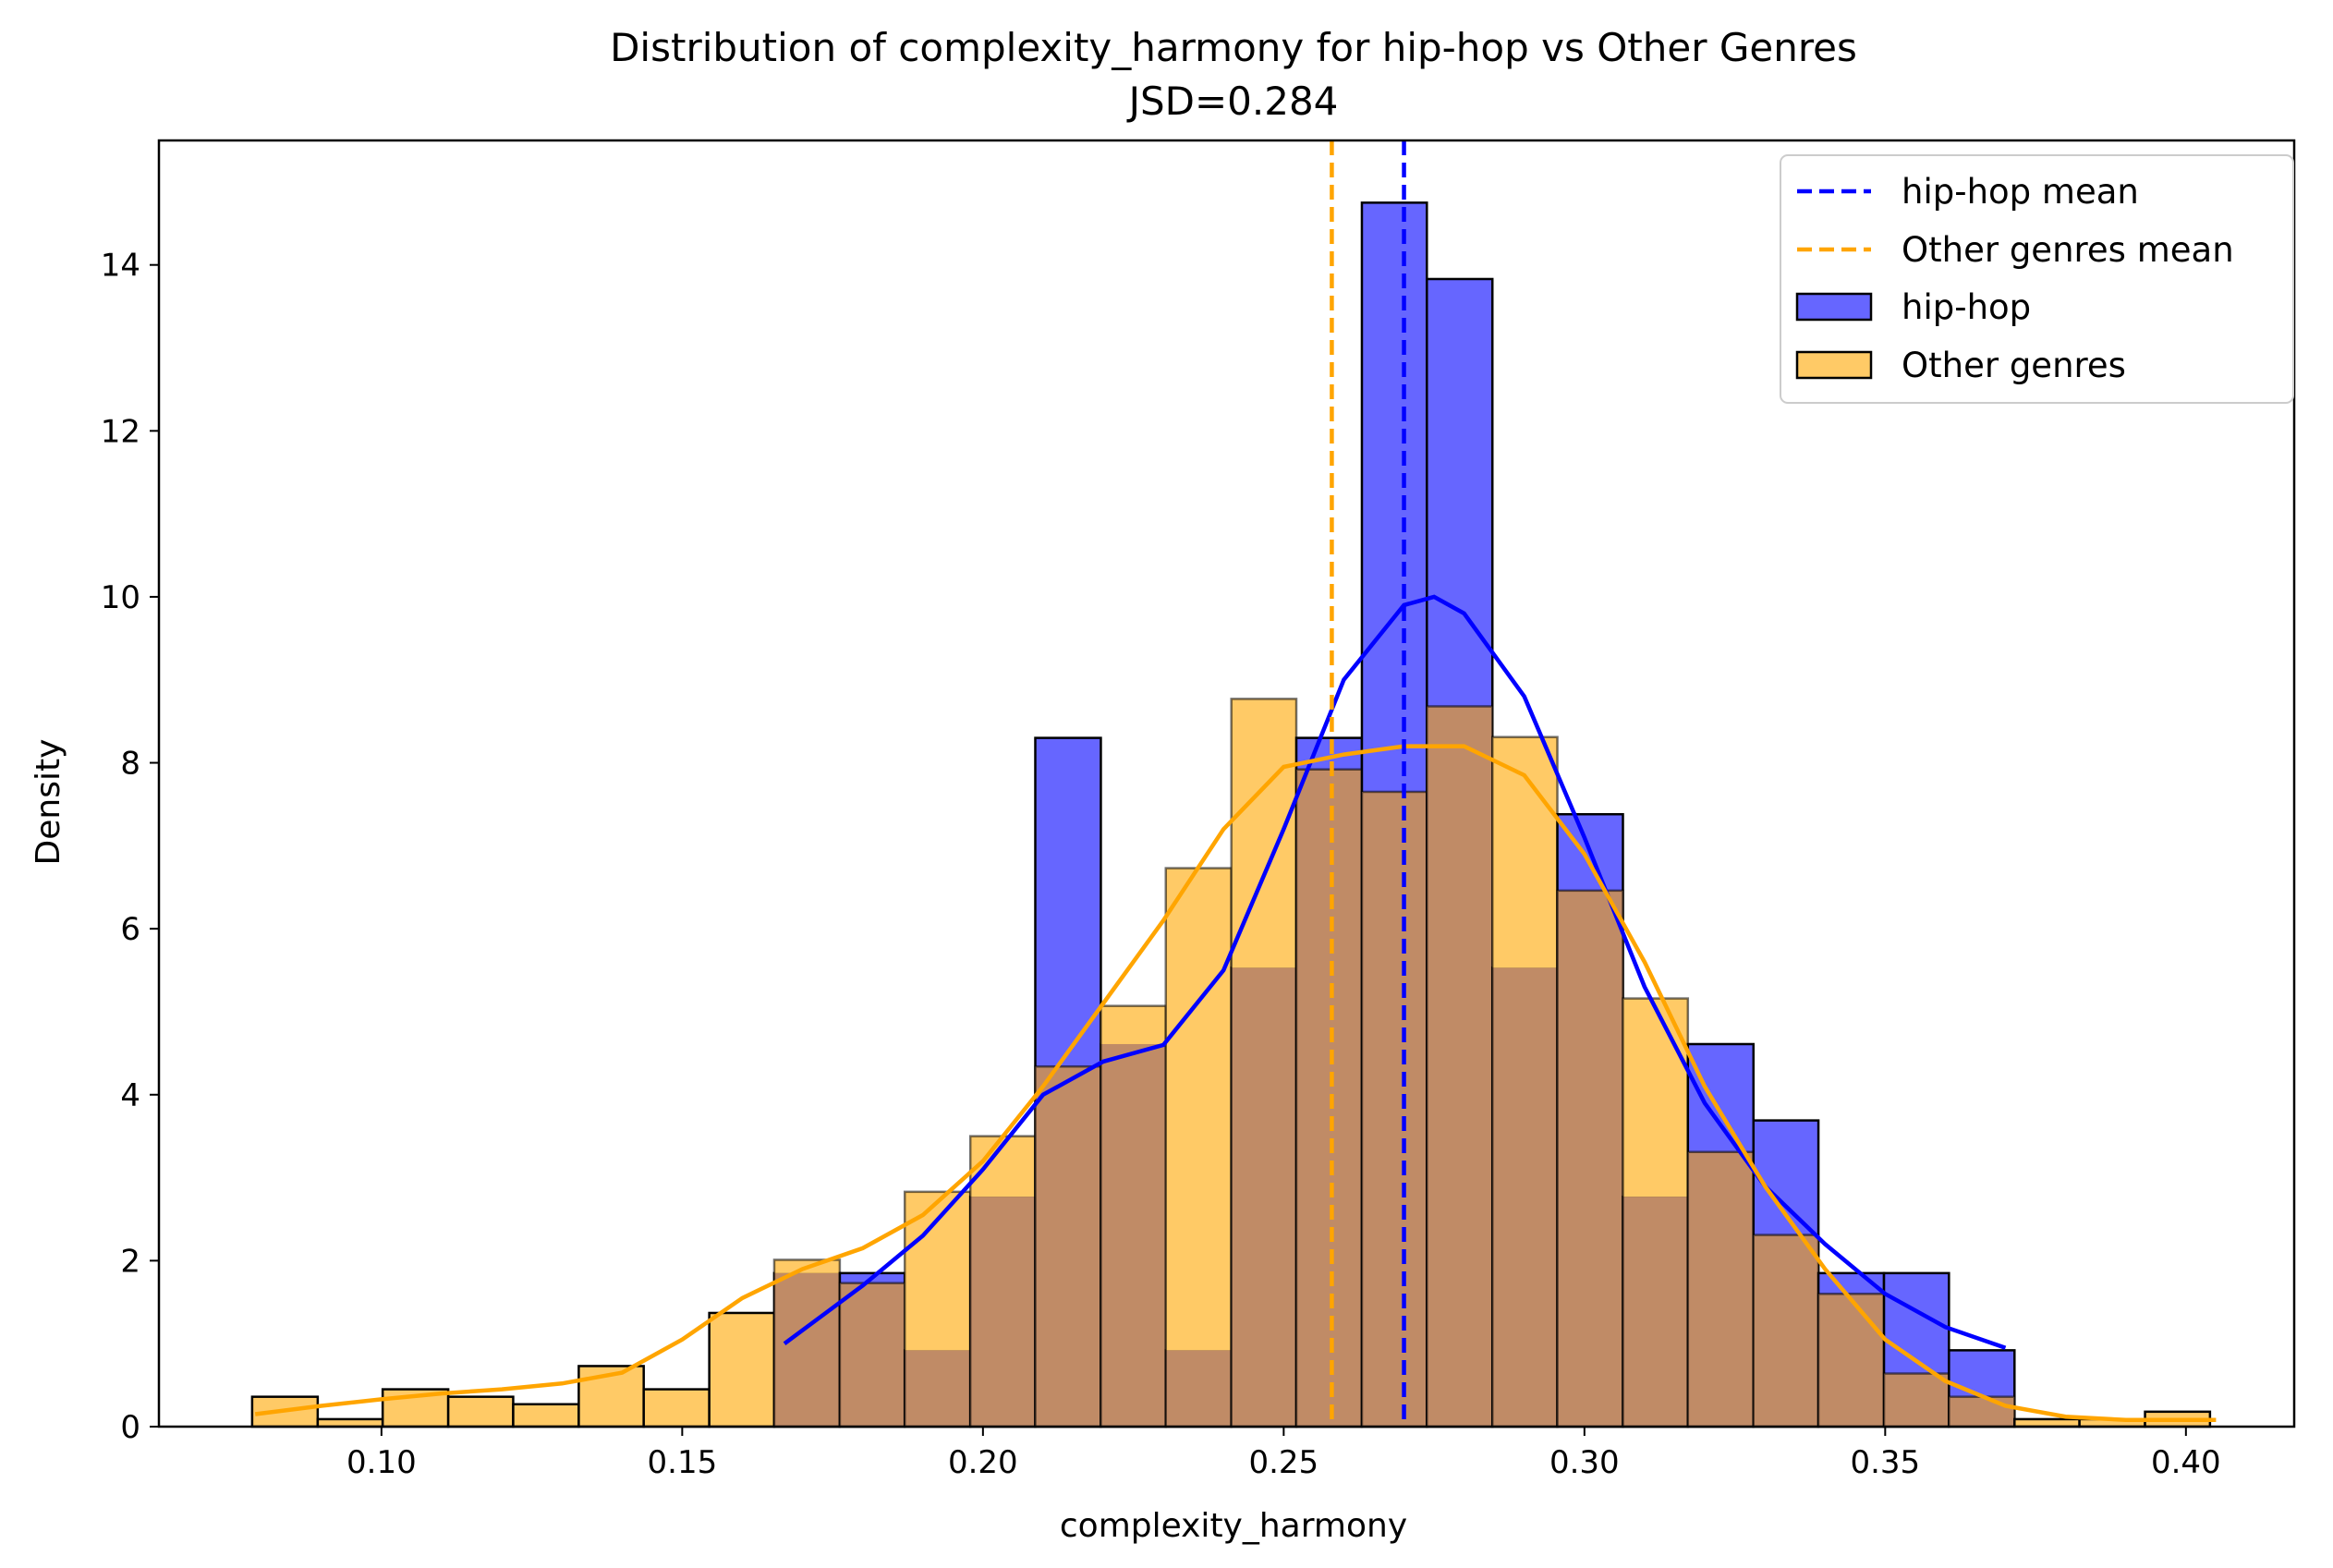  Describe the element at coordinates (48, 802) in the screenshot. I see `y-axis-label: Density` at that location.